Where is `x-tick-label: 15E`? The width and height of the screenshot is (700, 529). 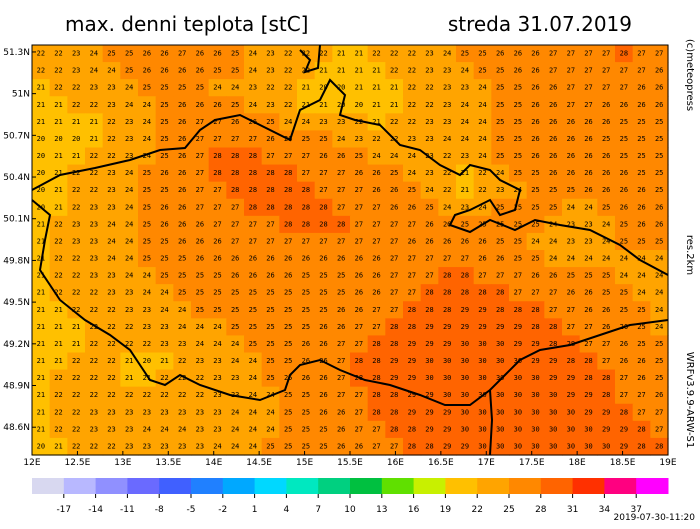 x-tick-label: 15E is located at coordinates (304, 463).